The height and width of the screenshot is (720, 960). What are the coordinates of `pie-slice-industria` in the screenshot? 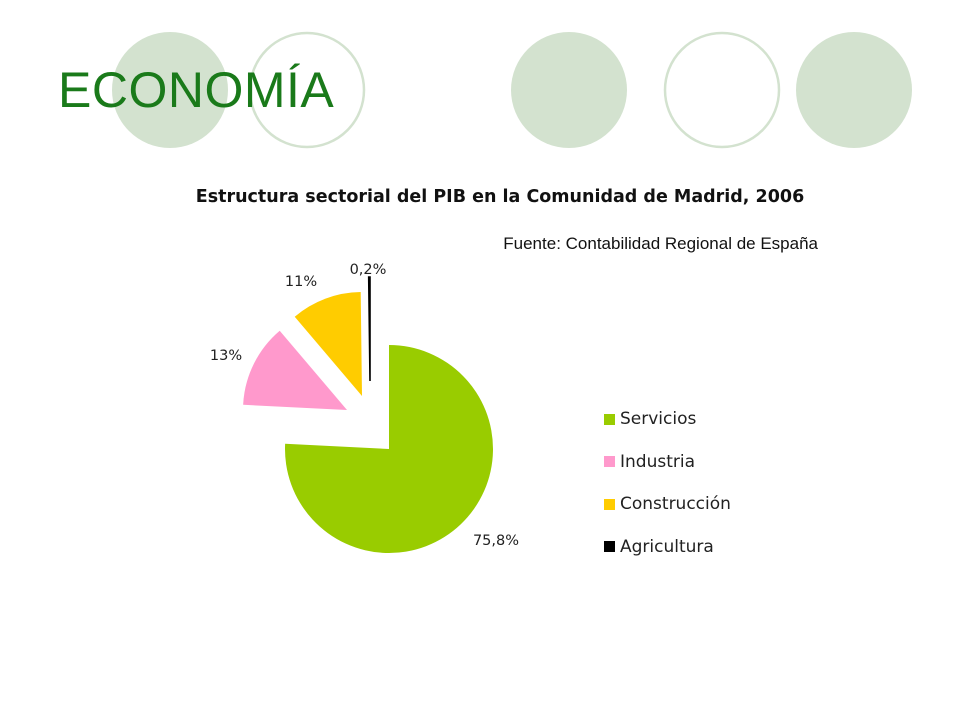 It's located at (295, 370).